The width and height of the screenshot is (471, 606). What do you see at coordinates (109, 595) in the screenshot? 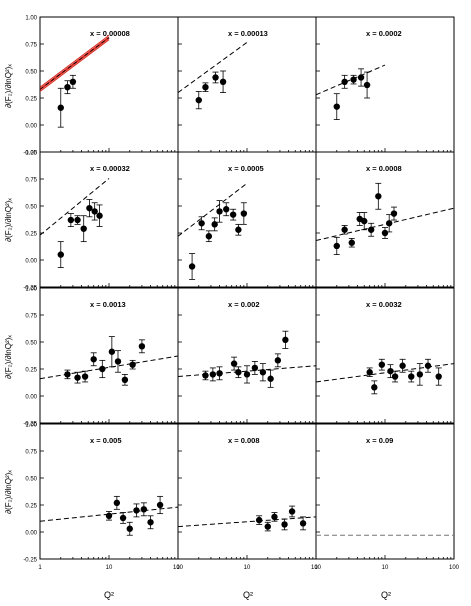
I see `x-axis-label-col-1: Q²` at bounding box center [109, 595].